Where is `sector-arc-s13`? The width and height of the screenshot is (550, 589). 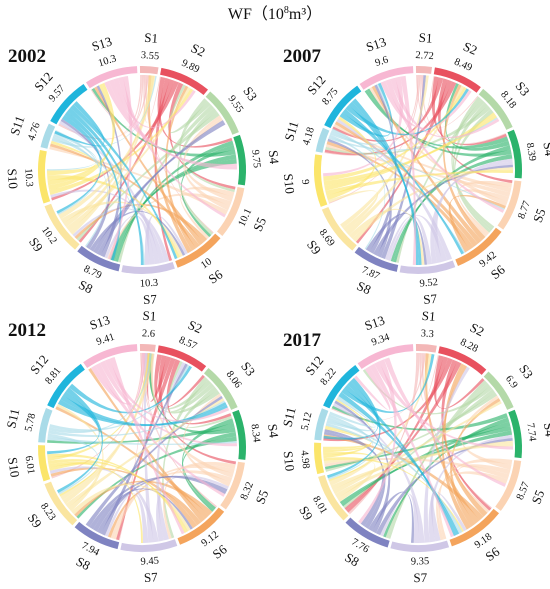
sector-arc-s13 is located at coordinates (111, 77).